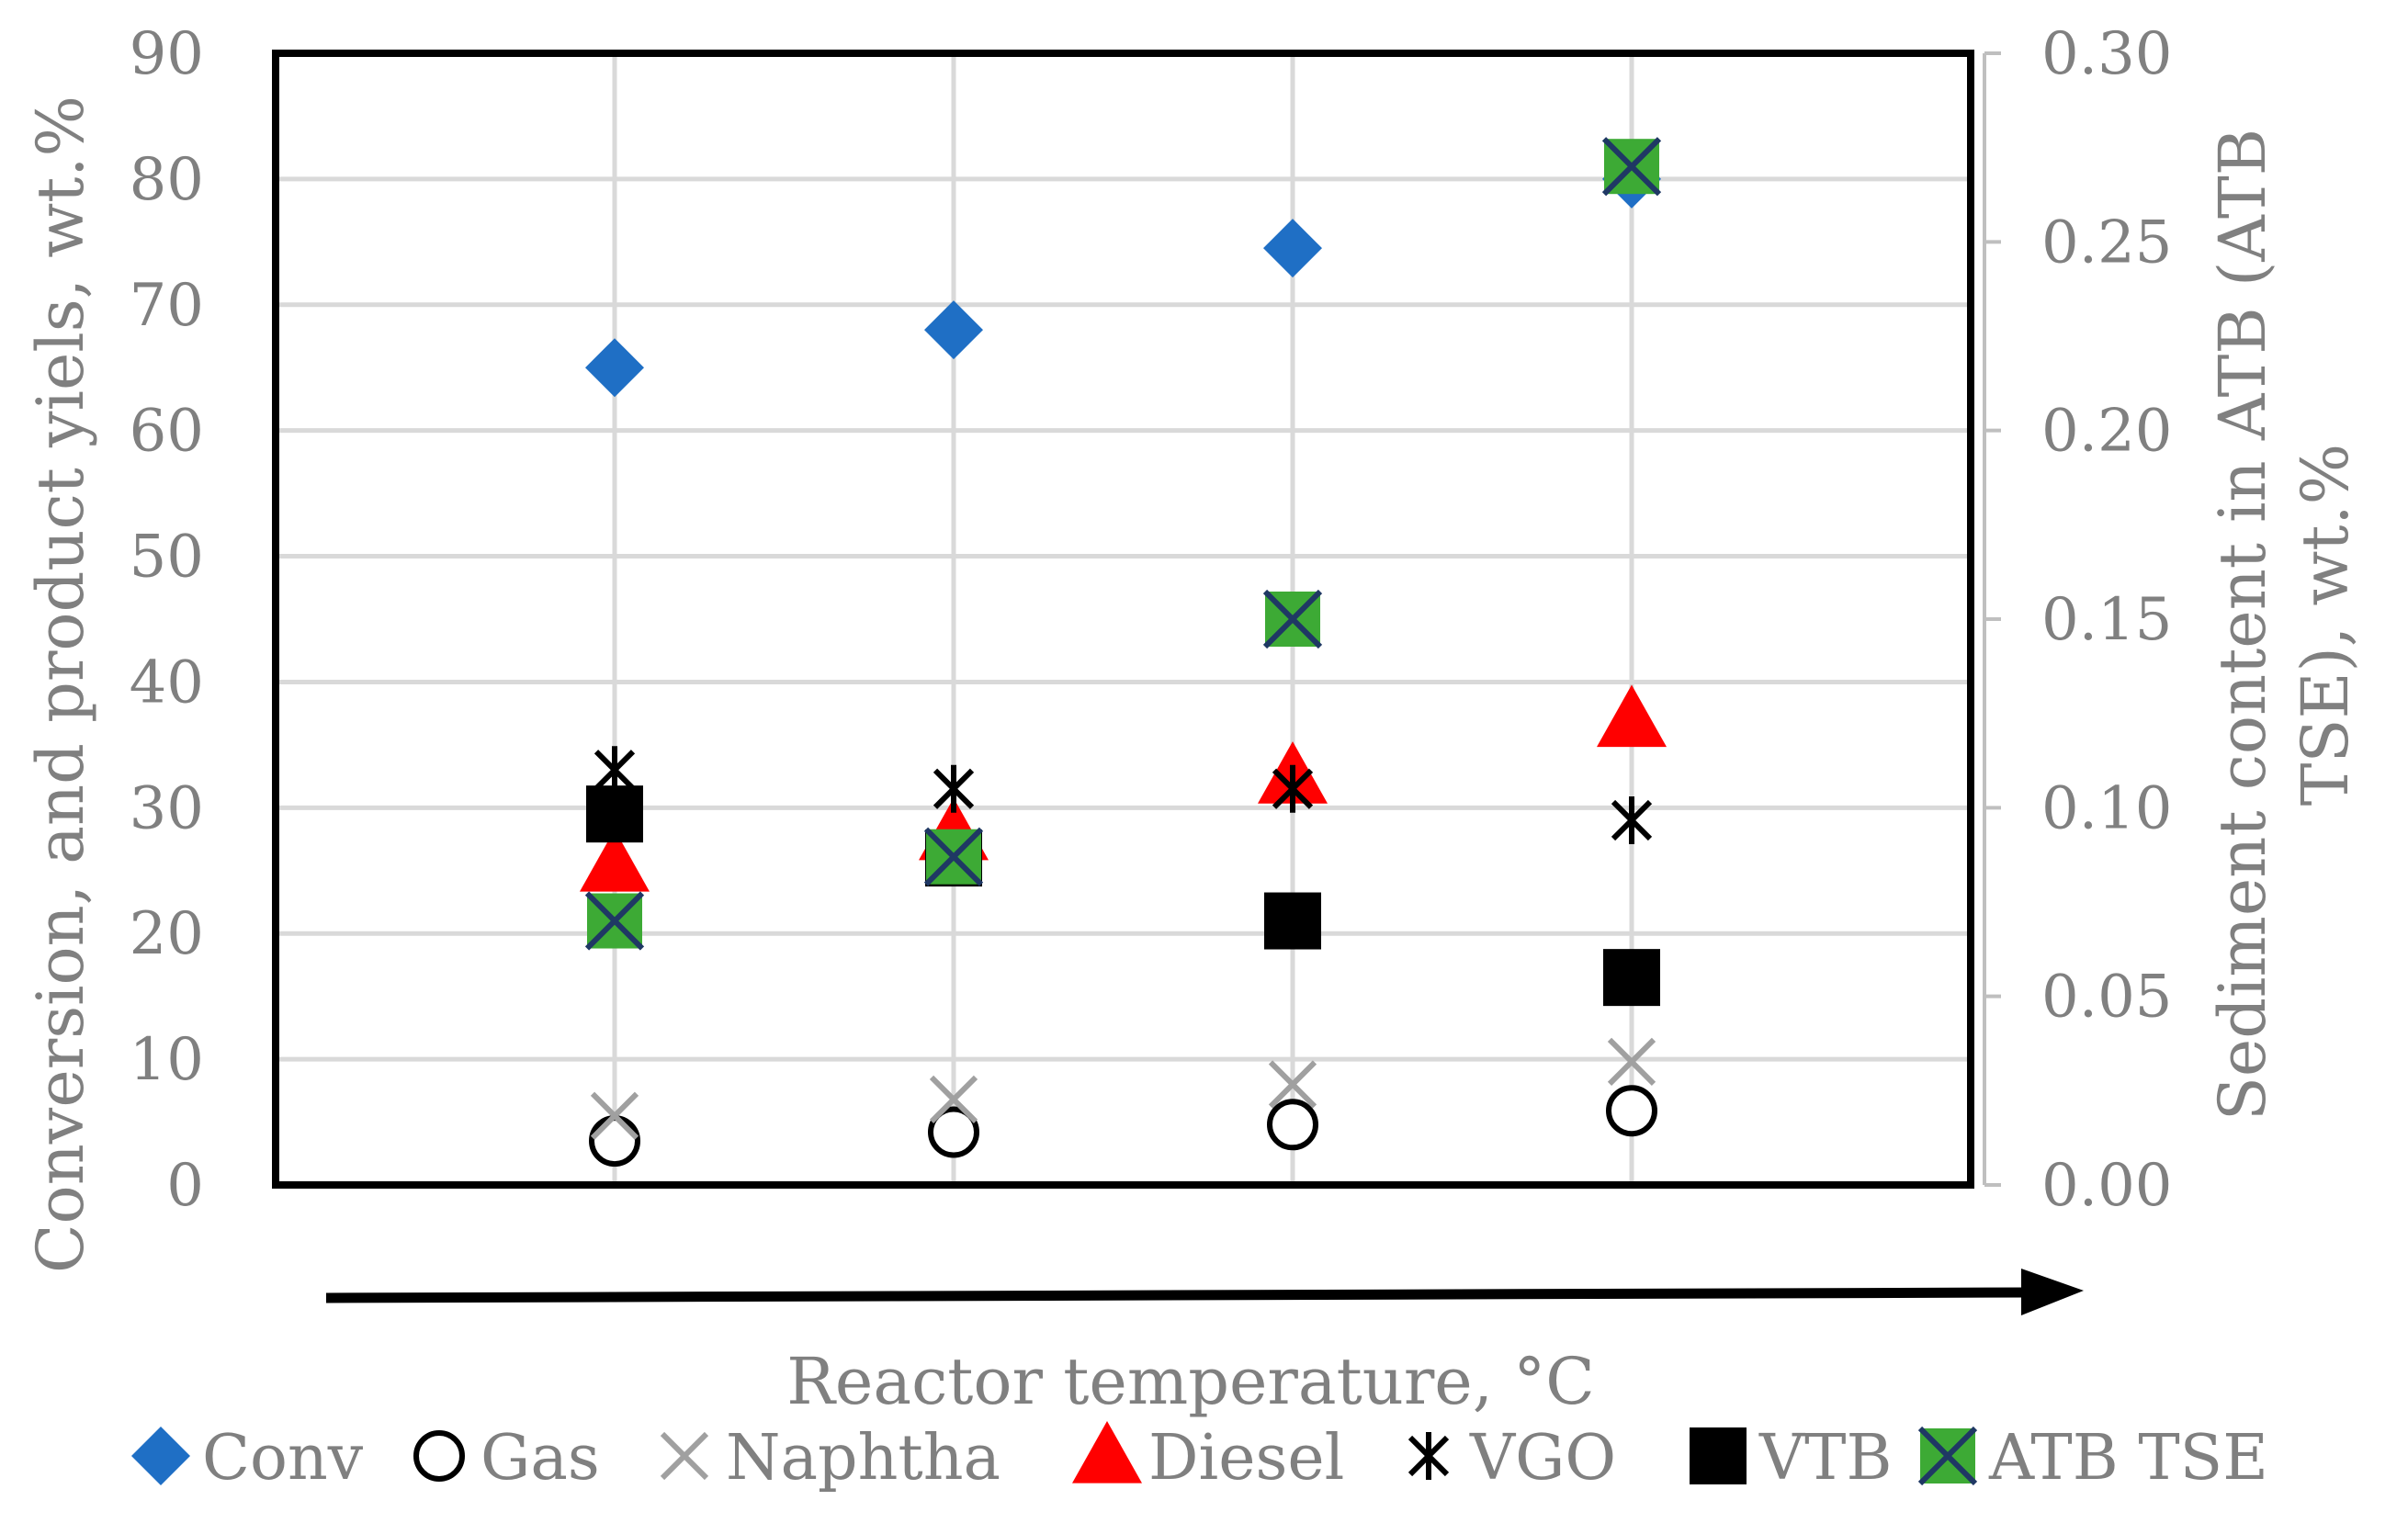  Describe the element at coordinates (2128, 1458) in the screenshot. I see `legend-label: ATB TSE` at that location.